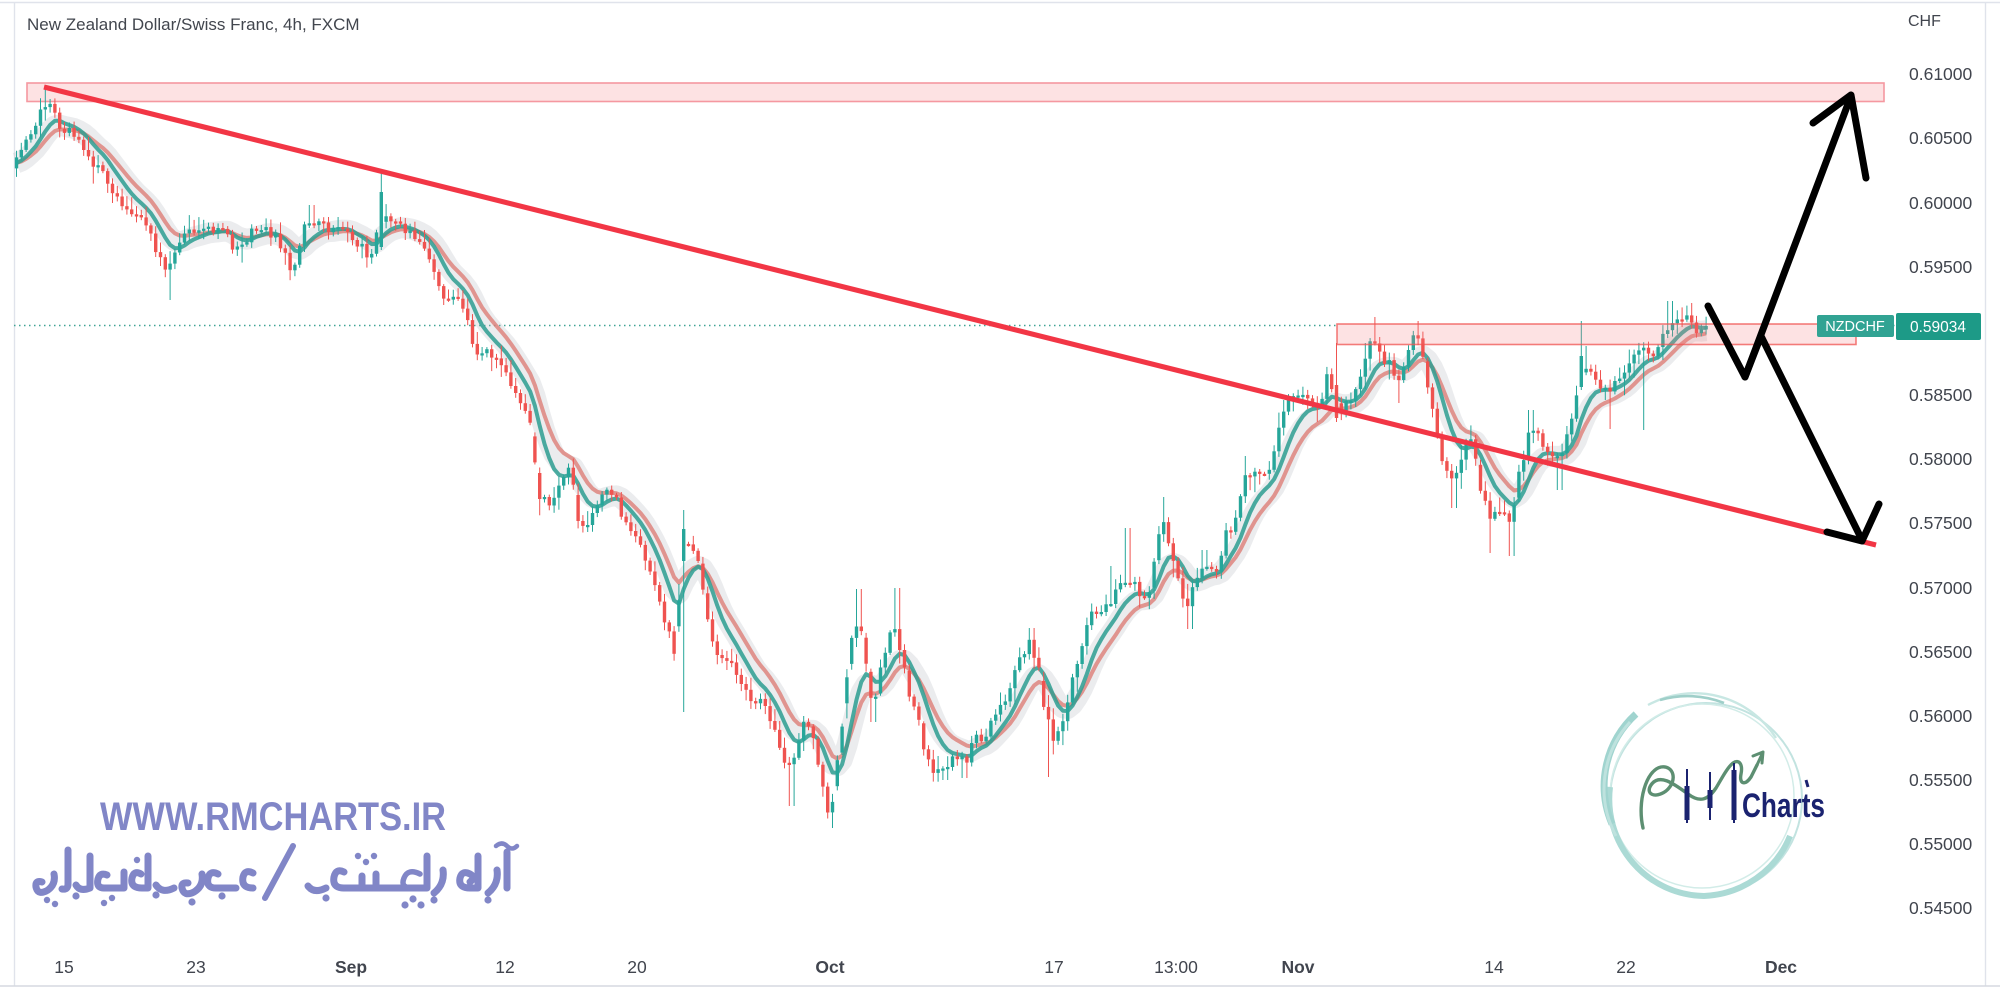 The image size is (2000, 1000). I want to click on svg-text: 0.61000, so click(1941, 74).